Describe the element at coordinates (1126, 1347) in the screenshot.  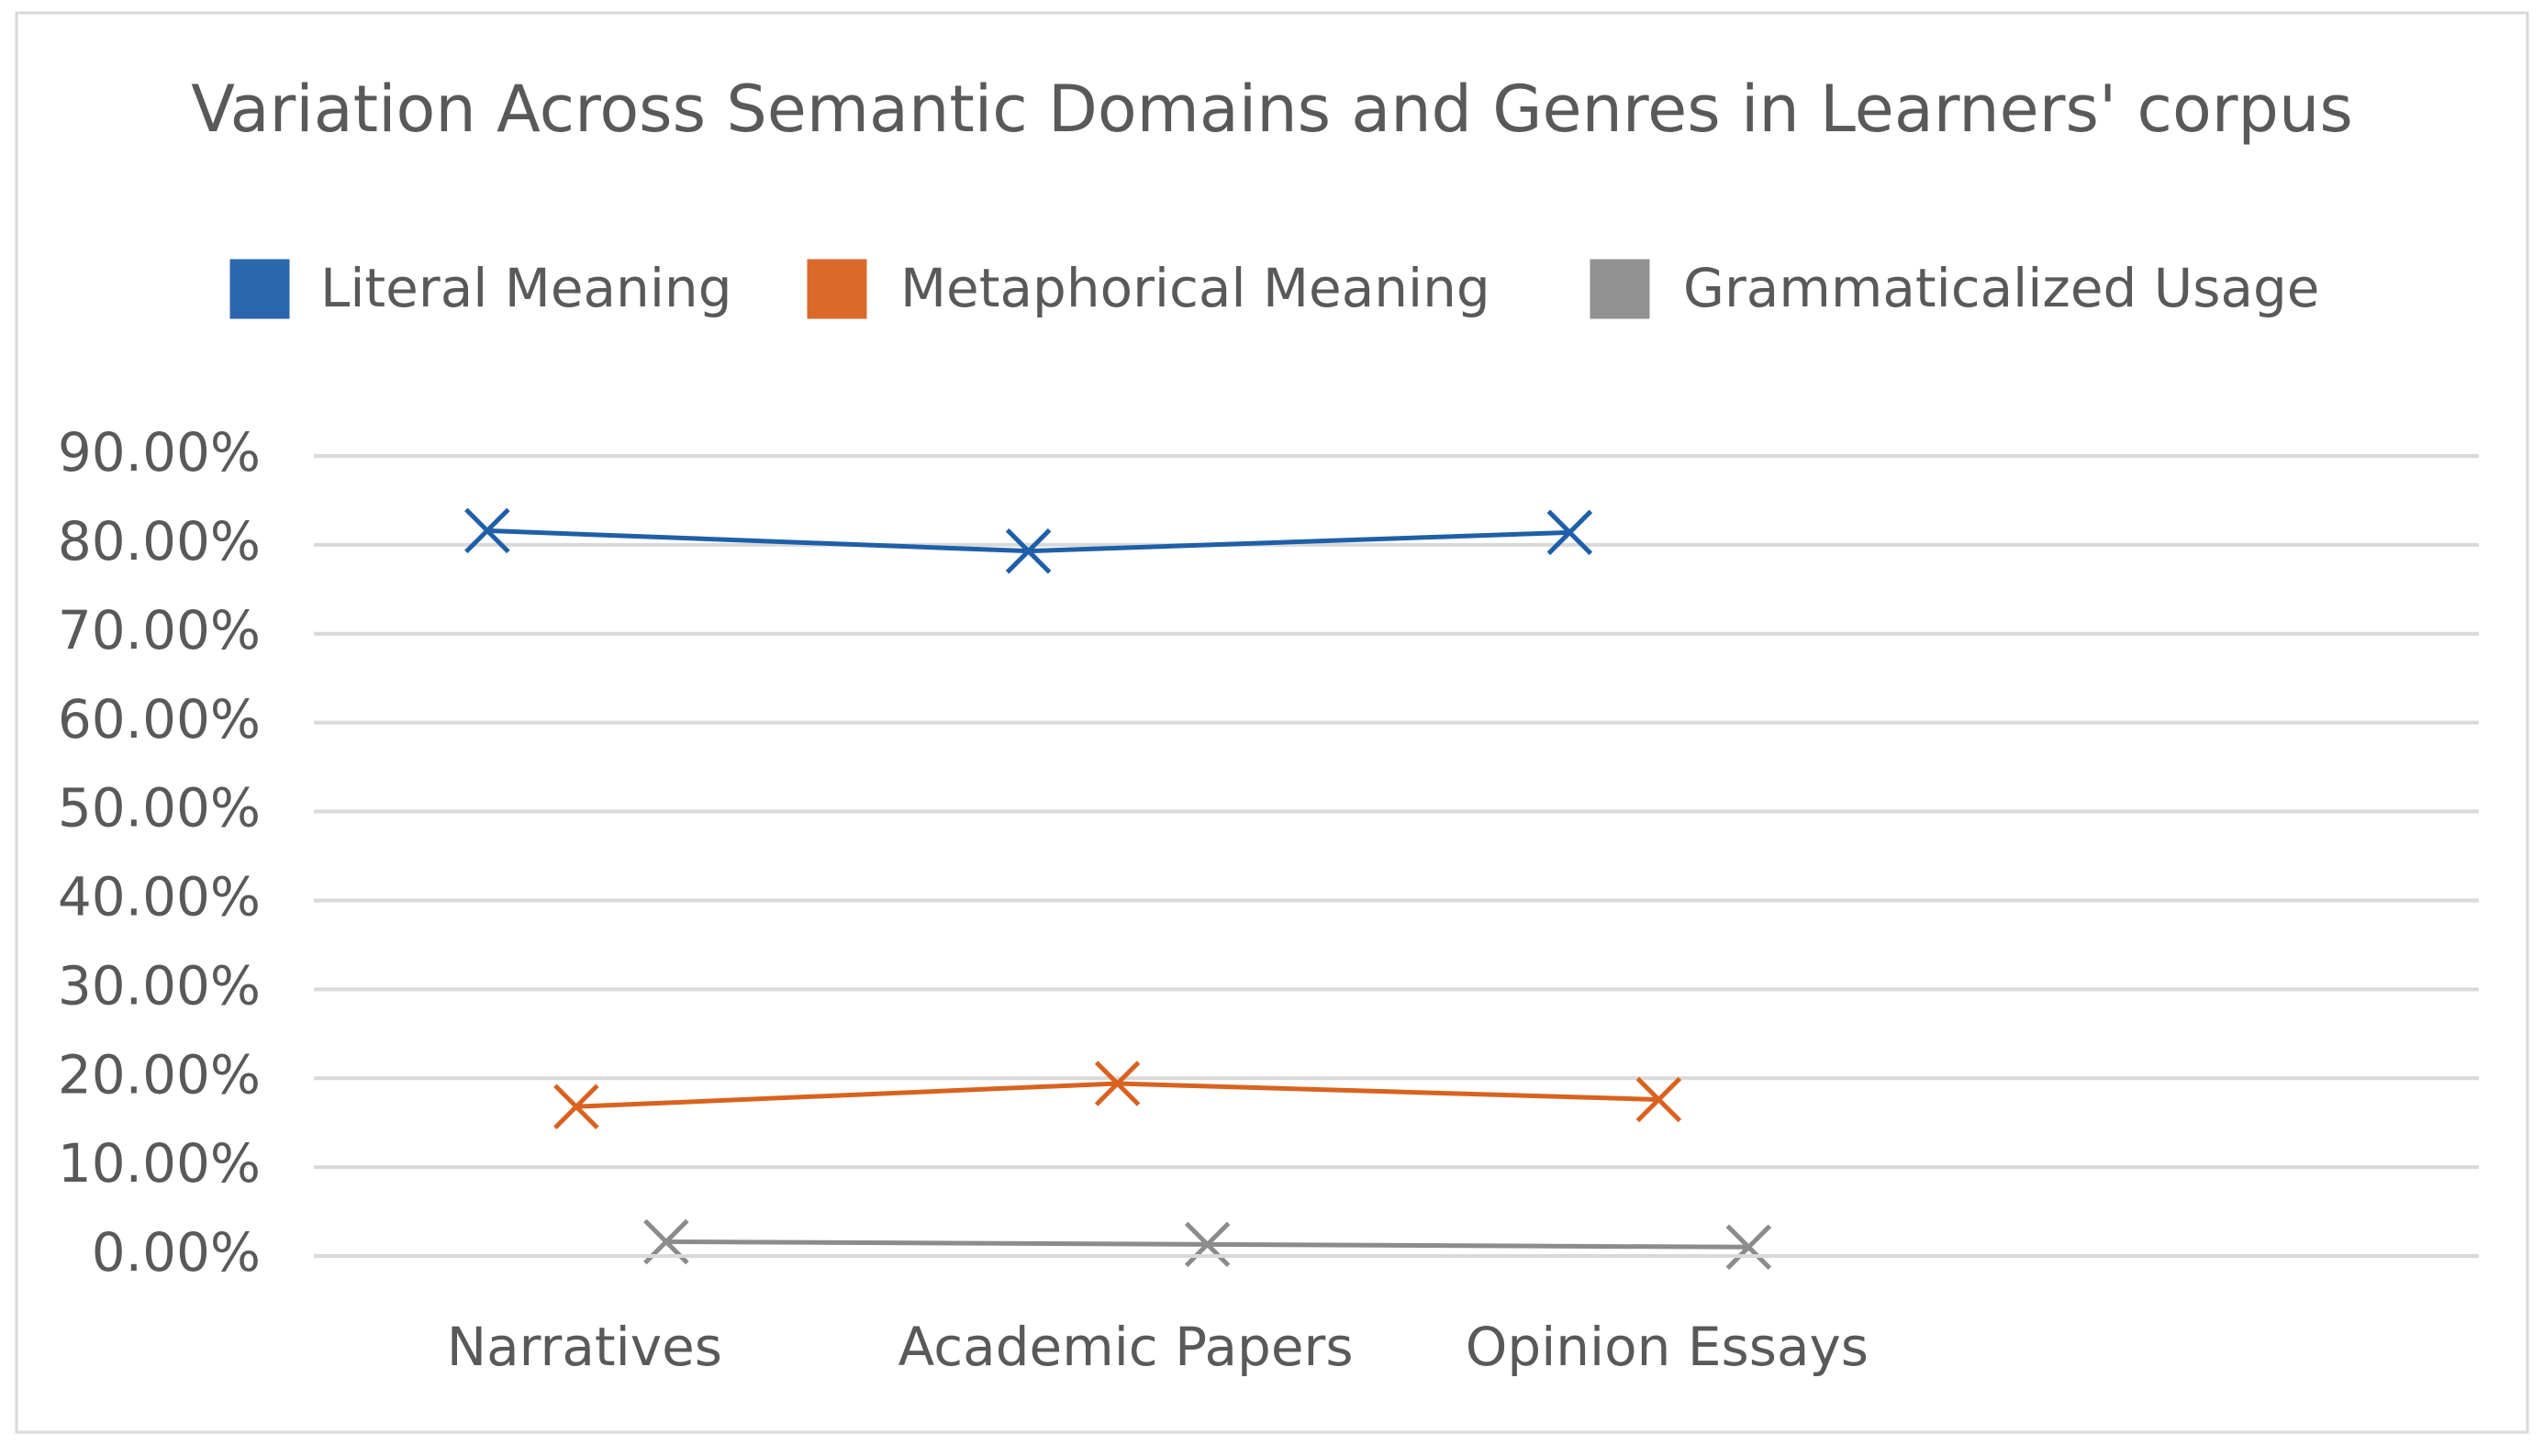
I see `x-tick-label: Academic Papers` at that location.